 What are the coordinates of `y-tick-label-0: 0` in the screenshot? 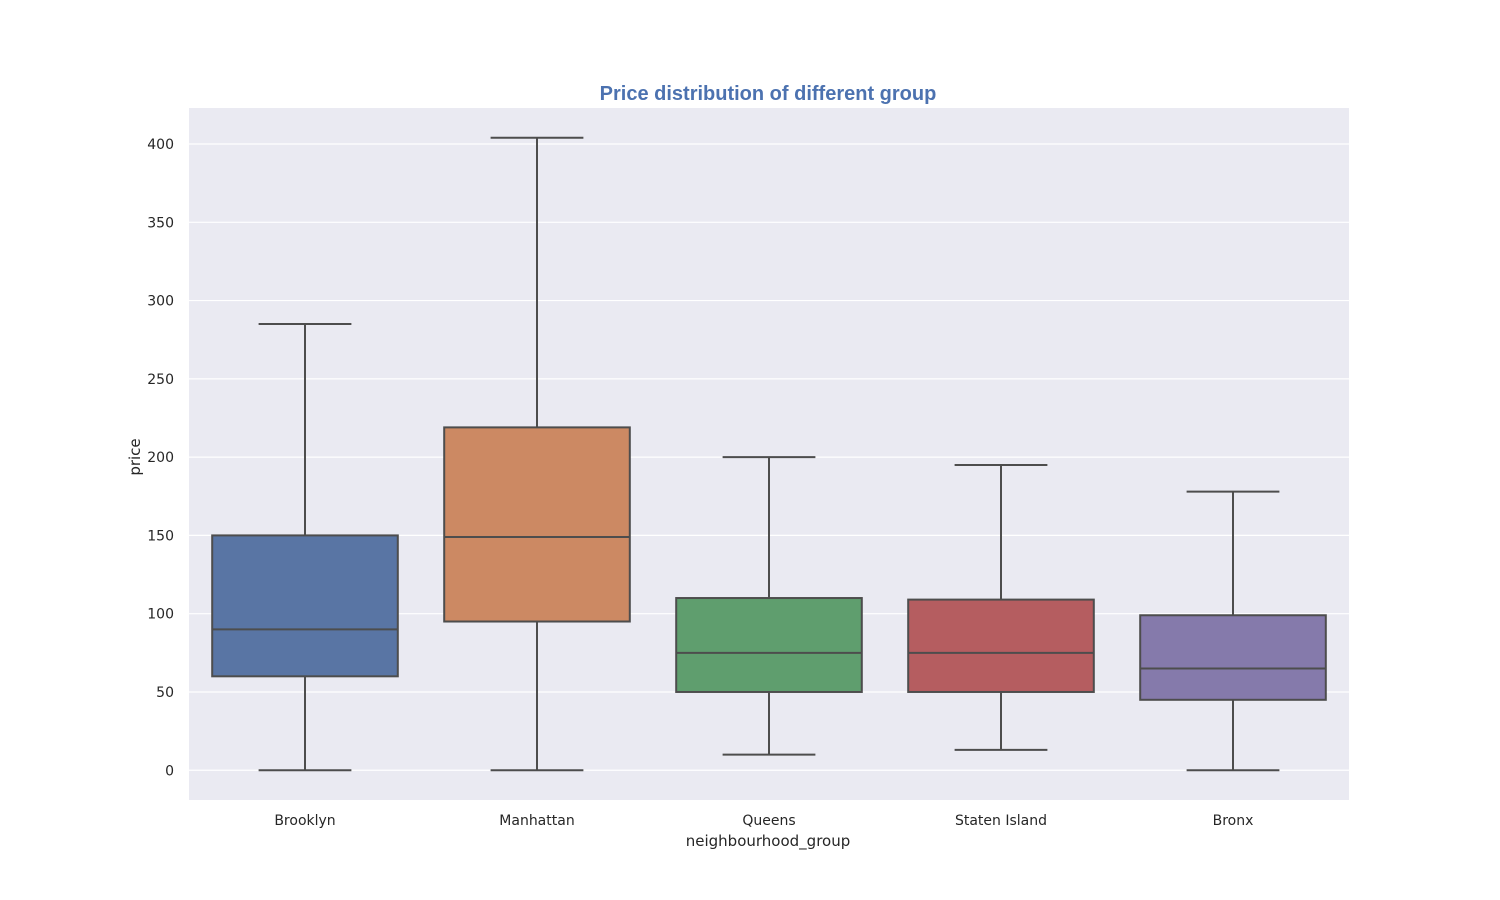 It's located at (169, 771).